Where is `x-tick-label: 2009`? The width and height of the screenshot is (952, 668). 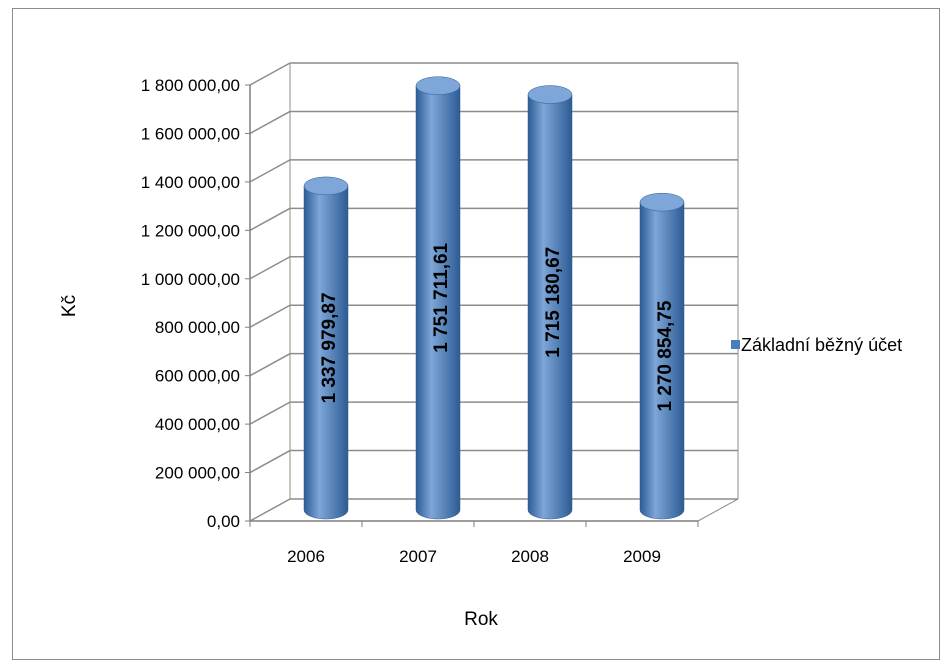
x-tick-label: 2009 is located at coordinates (642, 556).